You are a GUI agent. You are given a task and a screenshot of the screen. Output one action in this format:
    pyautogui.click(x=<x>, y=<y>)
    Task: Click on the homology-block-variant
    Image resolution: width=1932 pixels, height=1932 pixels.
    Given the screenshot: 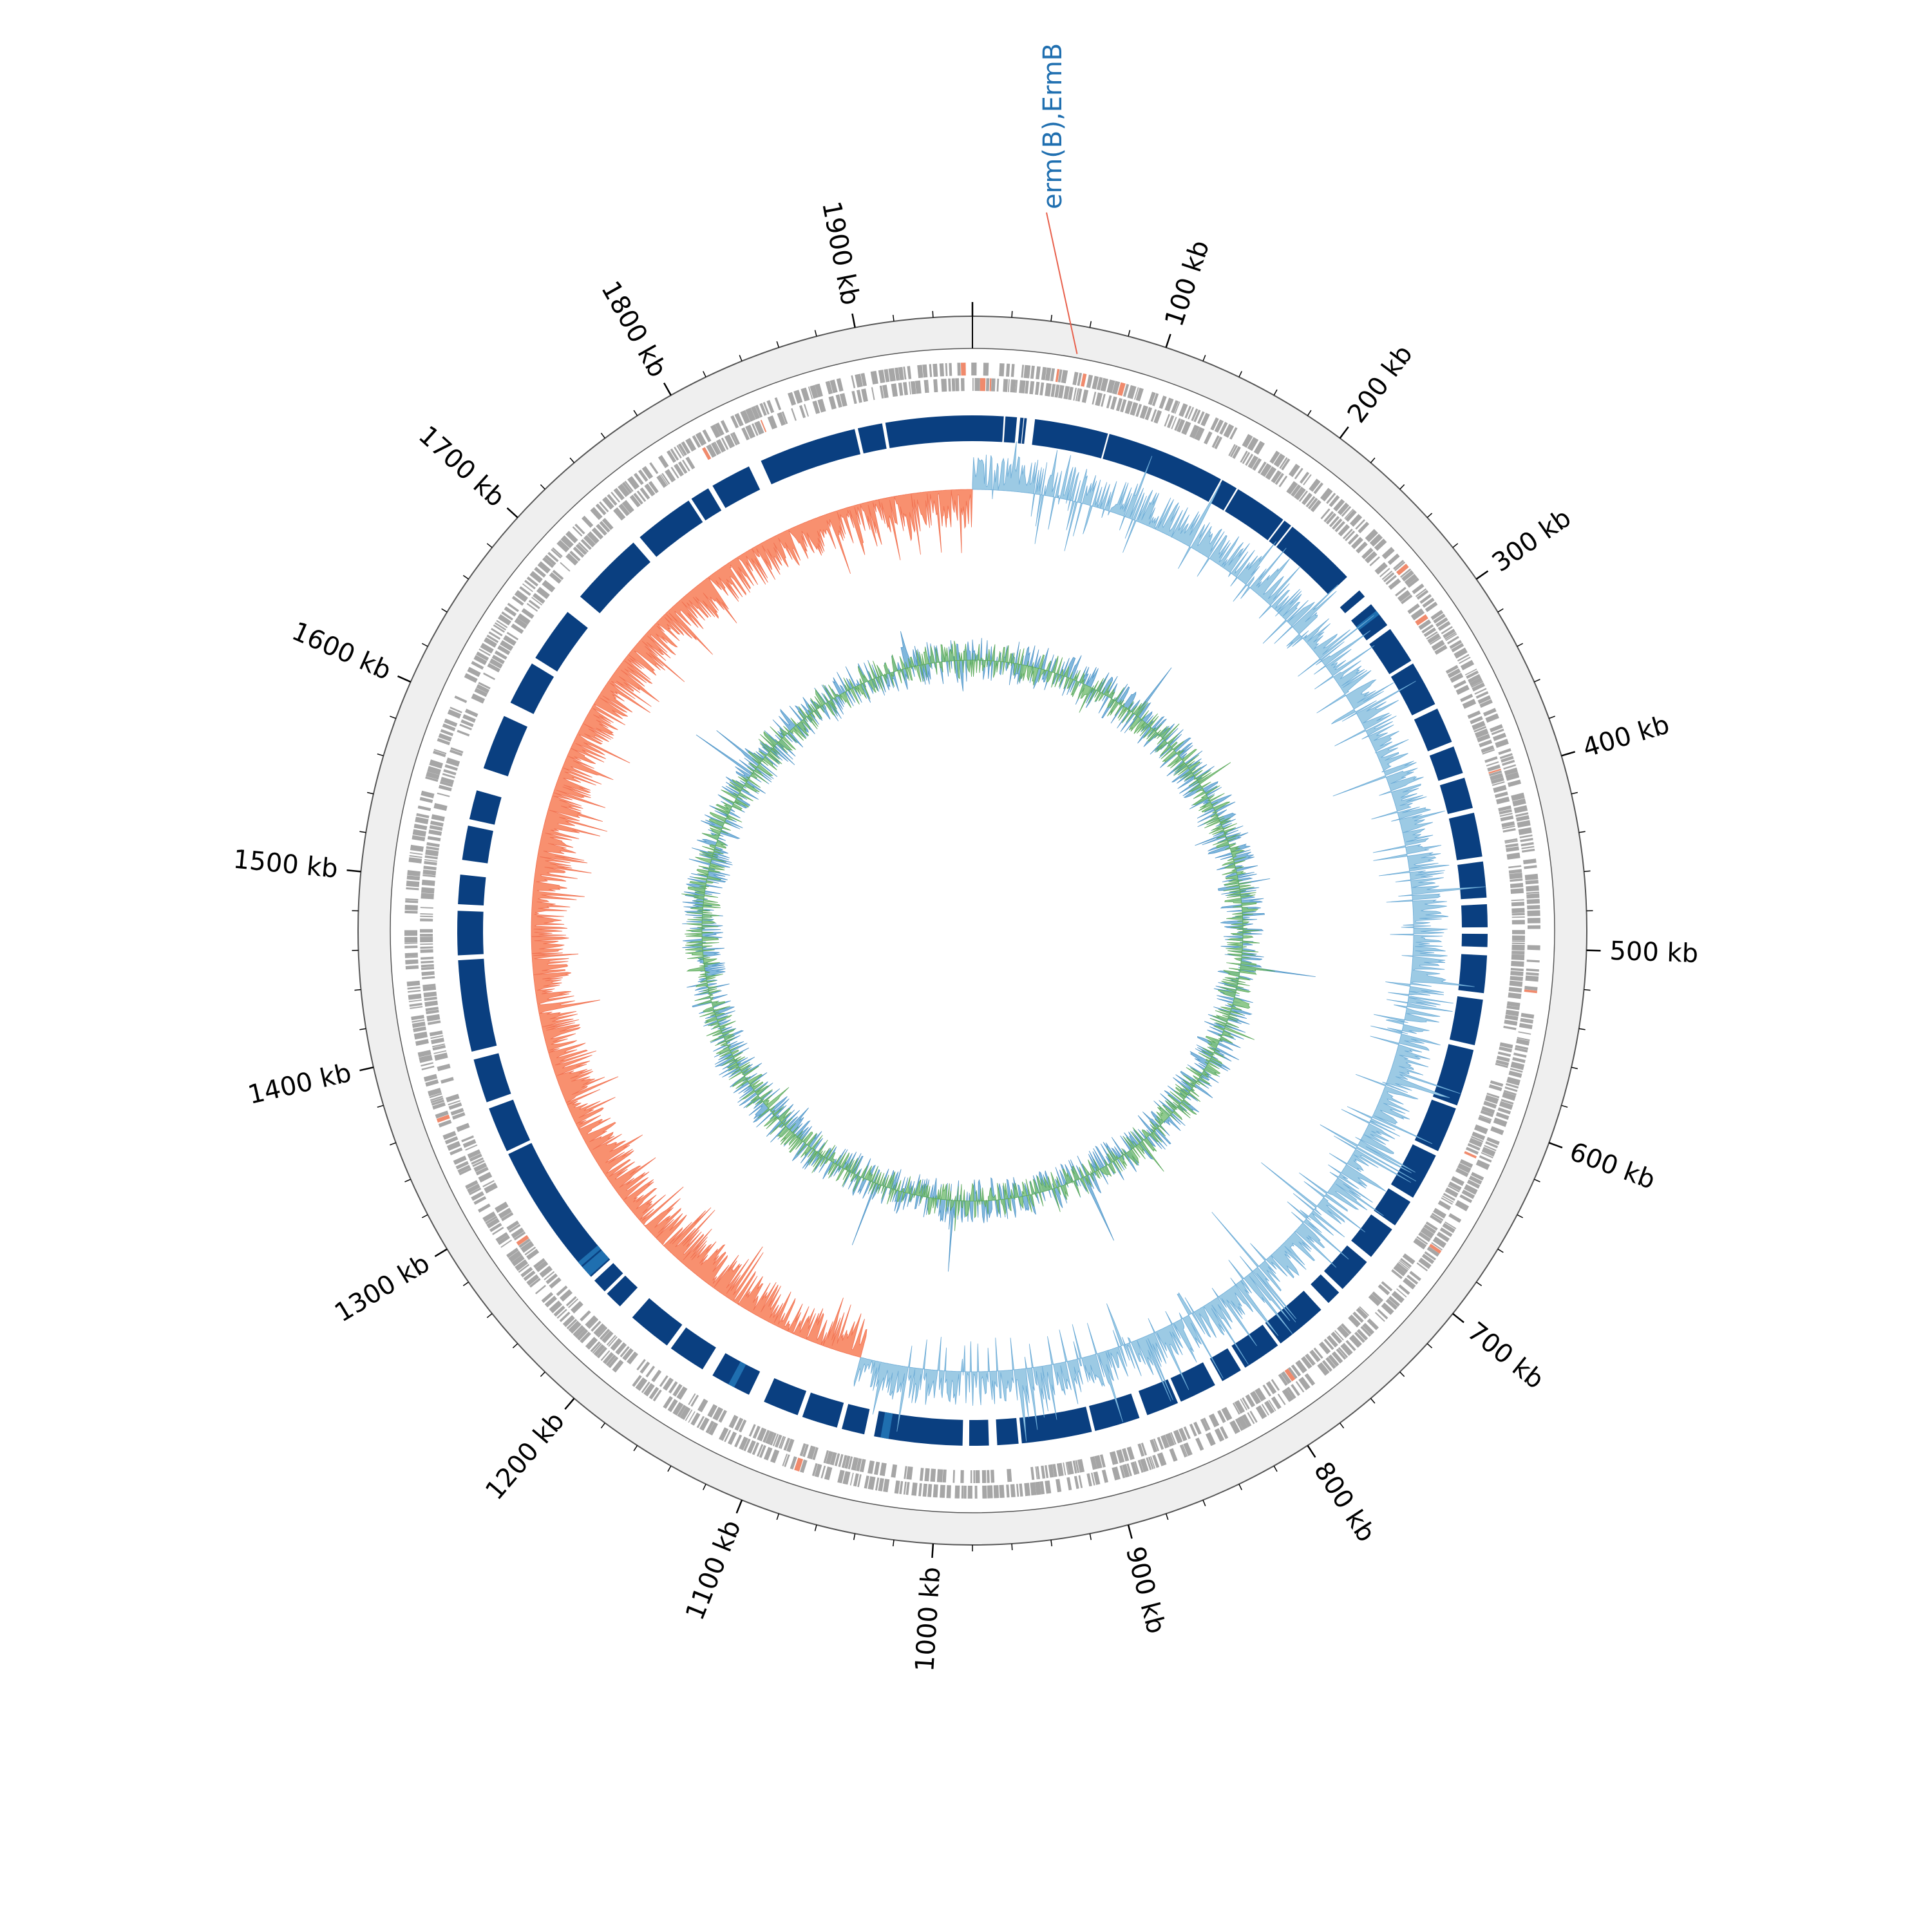 What is the action you would take?
    pyautogui.click(x=737, y=1374)
    